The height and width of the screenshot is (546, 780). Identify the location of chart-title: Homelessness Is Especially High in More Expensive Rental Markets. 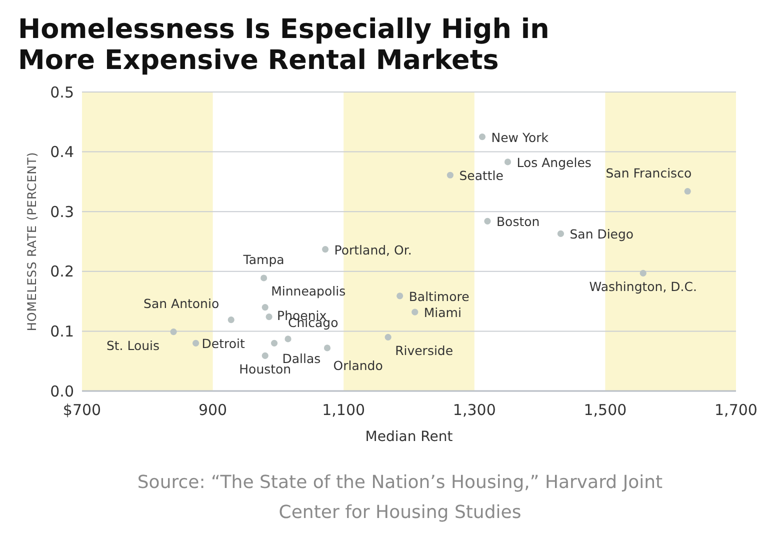
(284, 45).